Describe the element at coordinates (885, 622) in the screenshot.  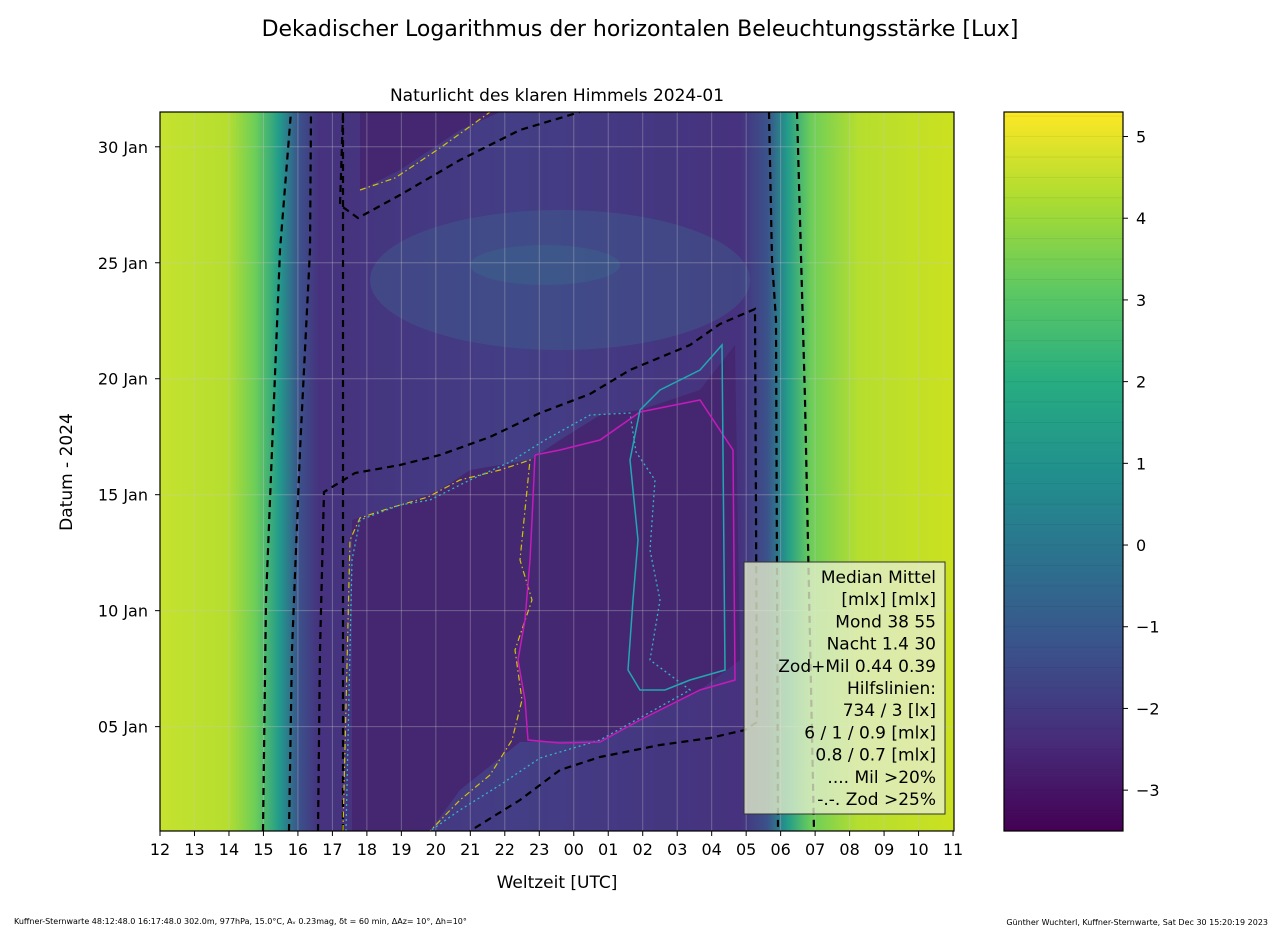
I see `legend-entry: Mond 38 55` at that location.